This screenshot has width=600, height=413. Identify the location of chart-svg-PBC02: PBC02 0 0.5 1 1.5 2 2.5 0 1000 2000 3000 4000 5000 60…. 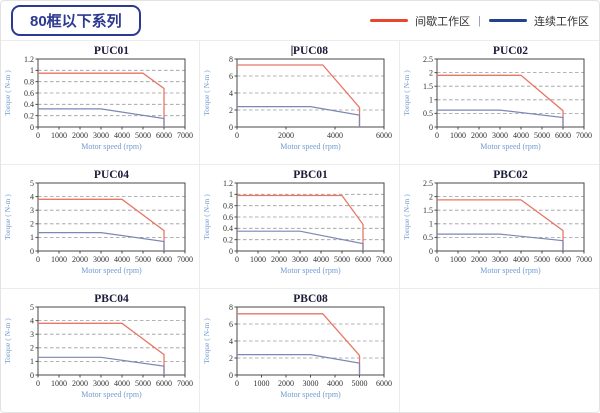
(497, 222).